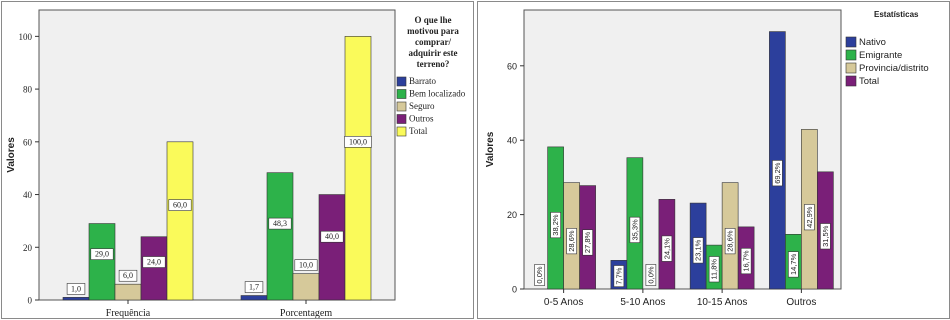  I want to click on legend-title: motivou para, so click(433, 31).